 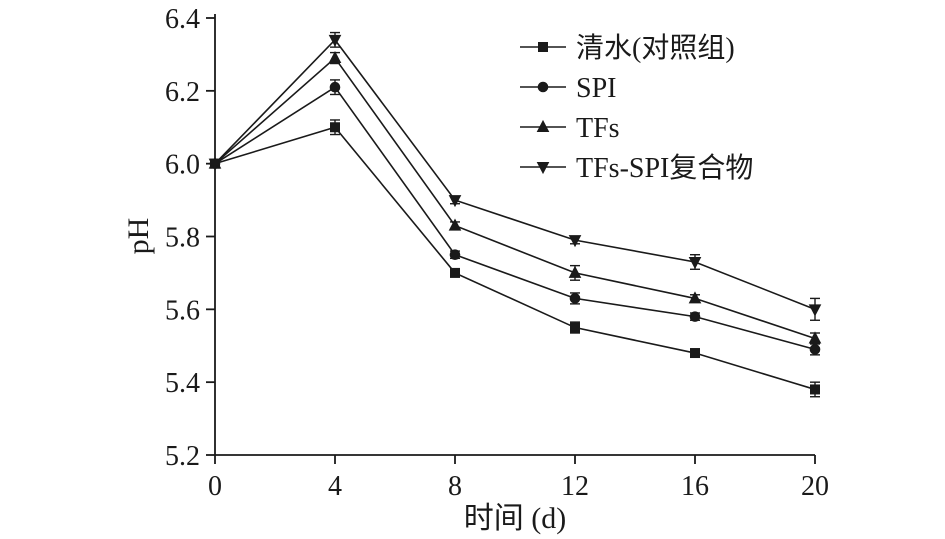 What do you see at coordinates (182, 383) in the screenshot?
I see `y-tick-label: 5.4` at bounding box center [182, 383].